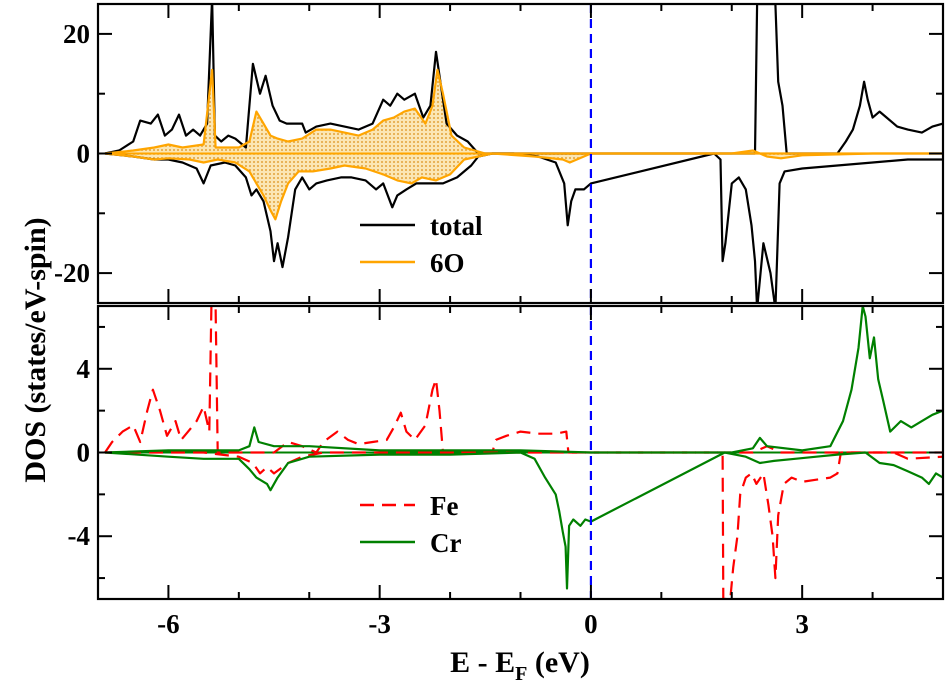 The width and height of the screenshot is (947, 692). What do you see at coordinates (79, 536) in the screenshot?
I see `bottom-ytick-label: -4` at bounding box center [79, 536].